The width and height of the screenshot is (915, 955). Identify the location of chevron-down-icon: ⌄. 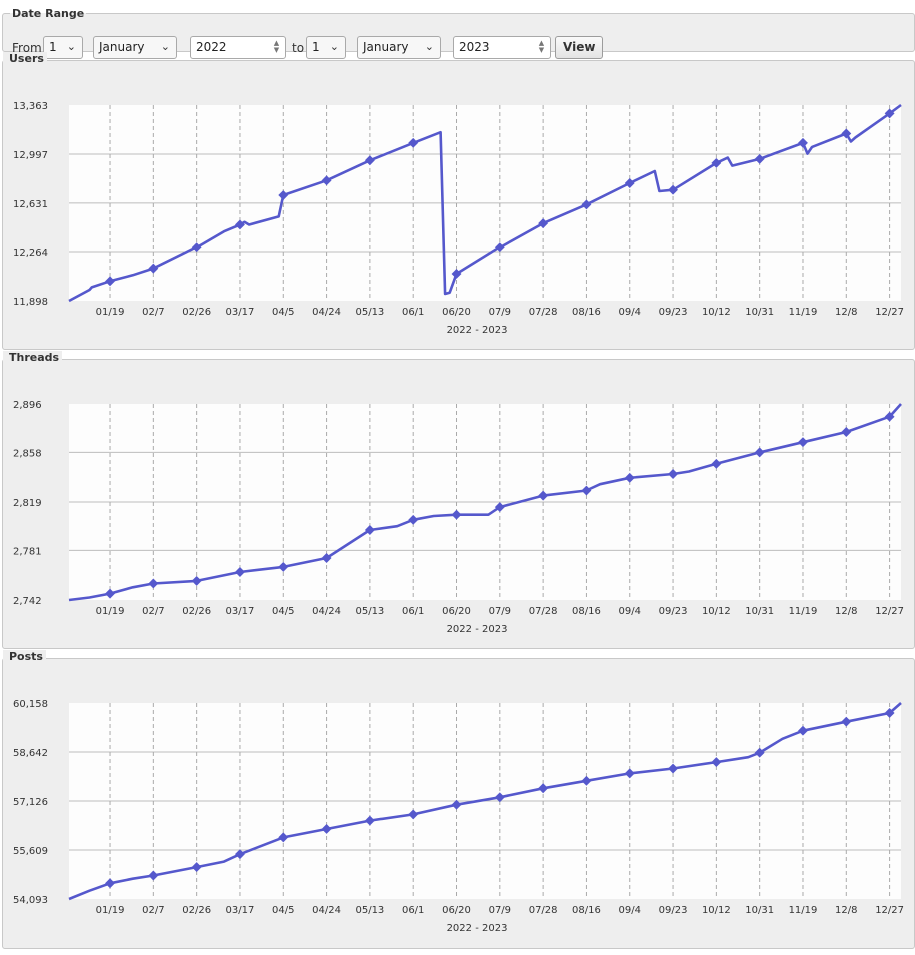
(165, 46).